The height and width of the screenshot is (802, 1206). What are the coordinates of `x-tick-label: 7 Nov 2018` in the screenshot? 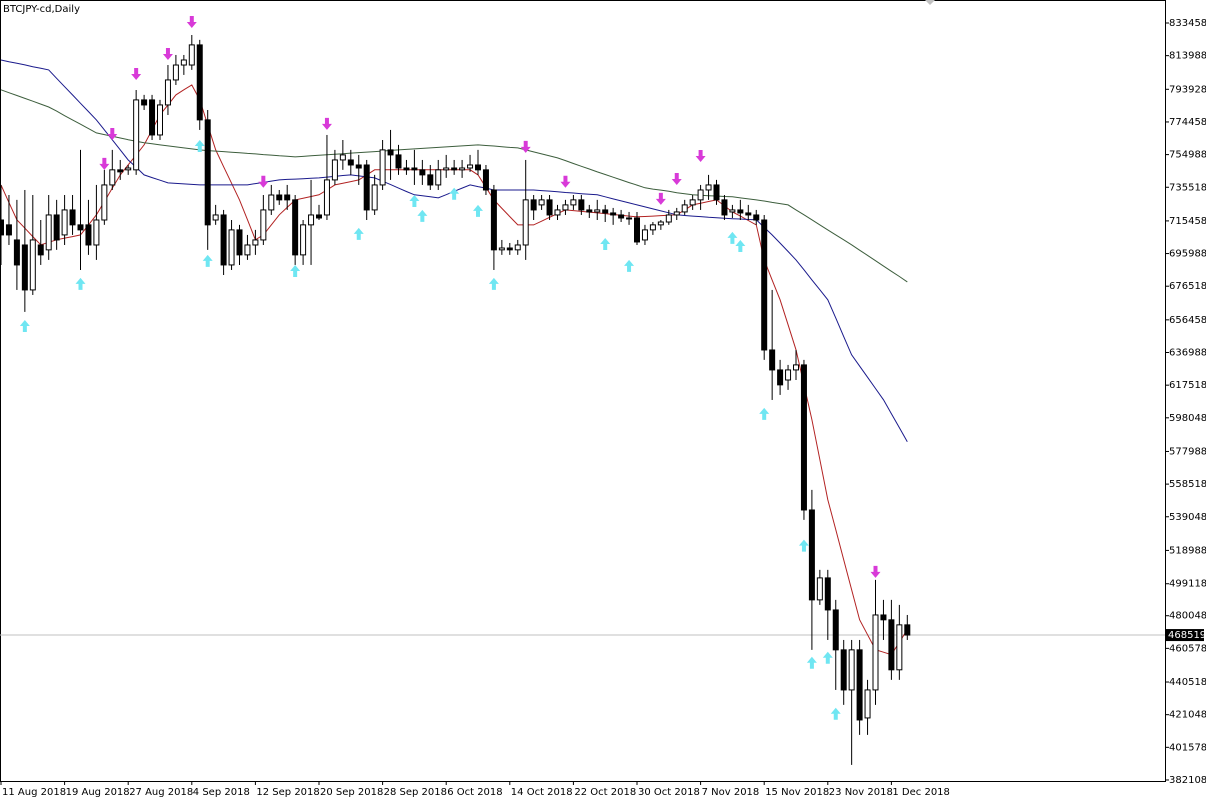 It's located at (731, 792).